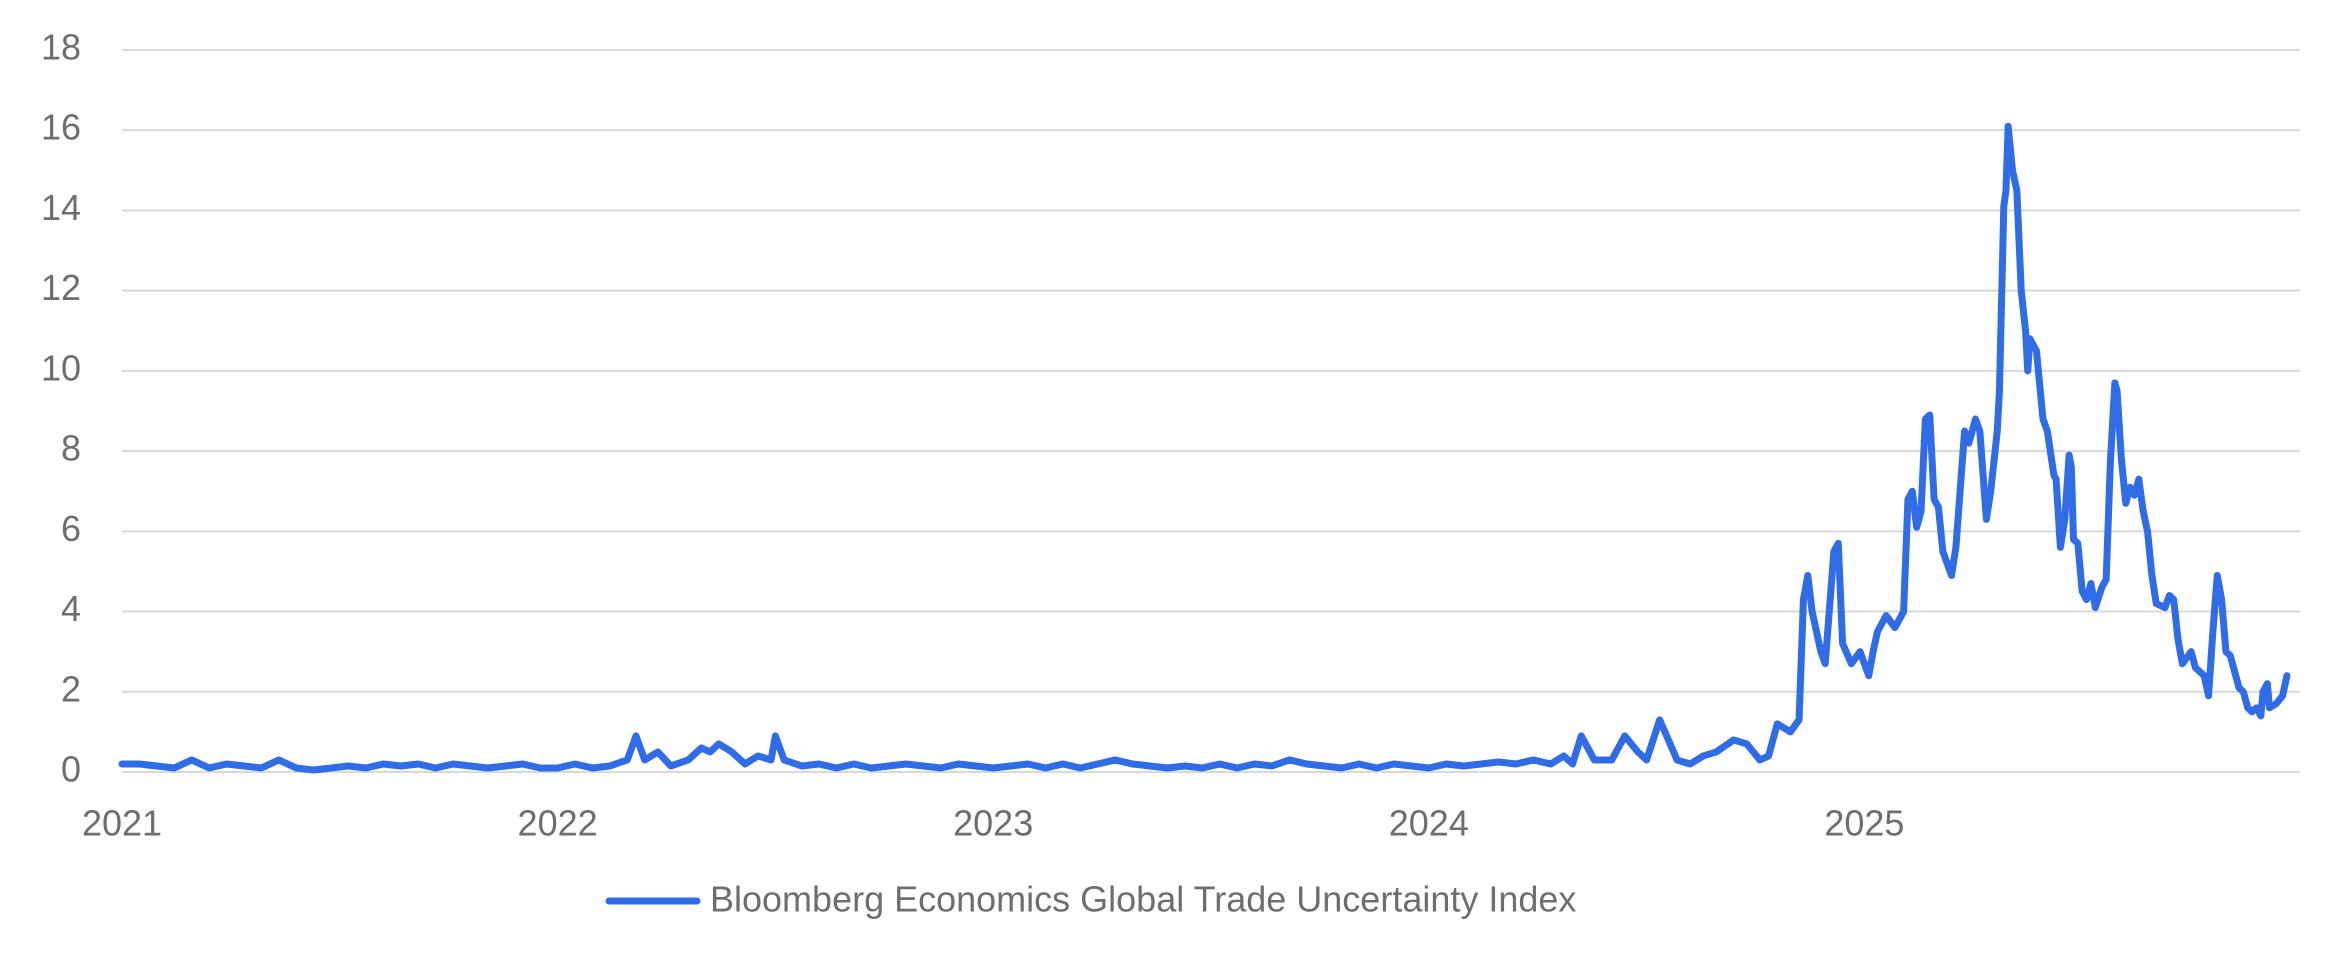 Image resolution: width=2340 pixels, height=958 pixels. Describe the element at coordinates (61, 127) in the screenshot. I see `y-tick-label: 16` at that location.